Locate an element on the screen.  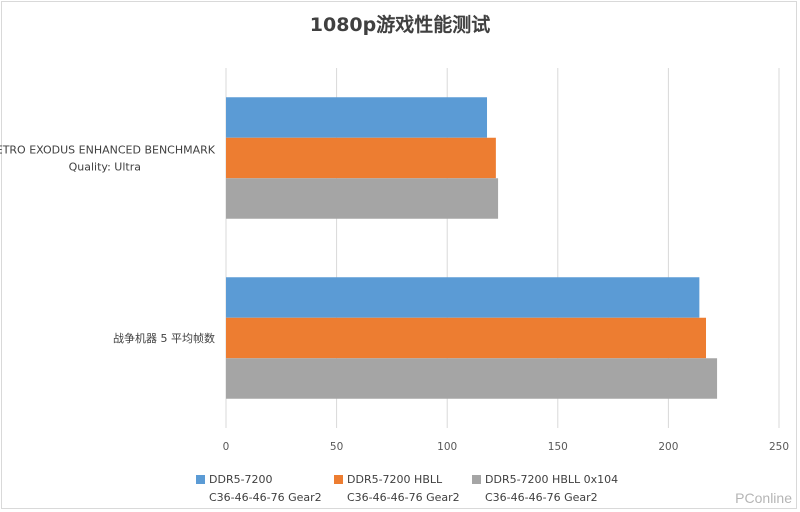
x-tick-label: 250 is located at coordinates (779, 447).